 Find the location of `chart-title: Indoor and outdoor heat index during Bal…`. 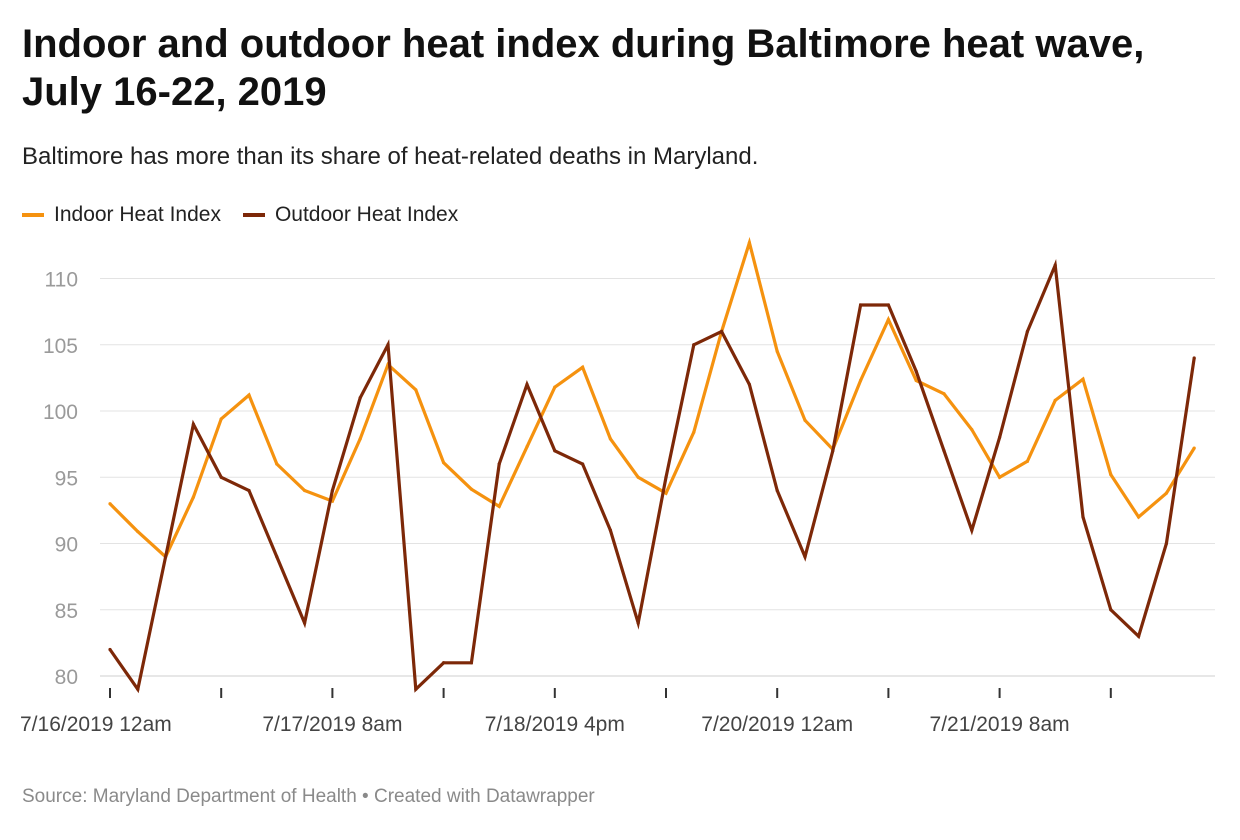

chart-title: Indoor and outdoor heat index during Bal… is located at coordinates (583, 68).